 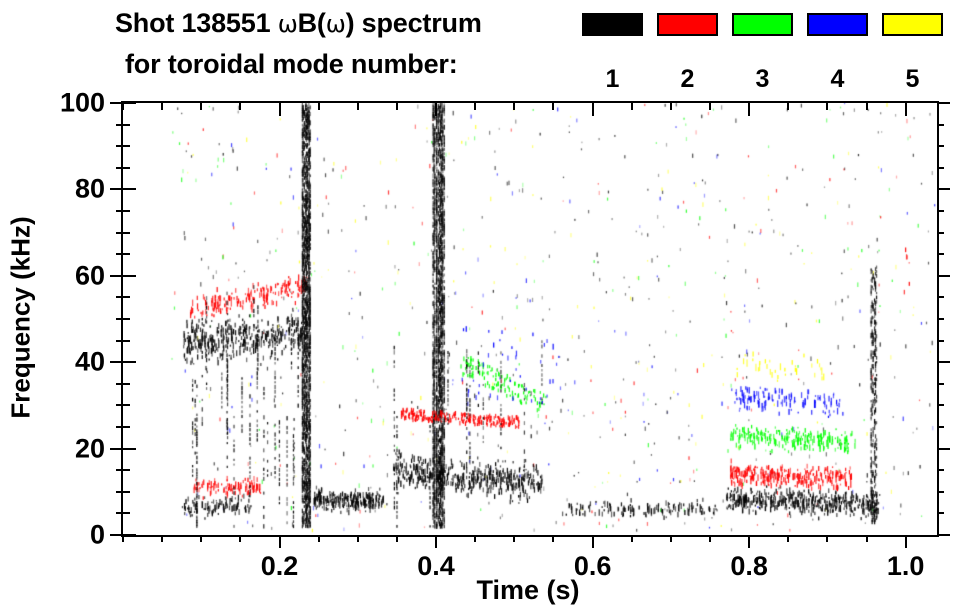 What do you see at coordinates (687, 24) in the screenshot?
I see `legend-swatch-n2` at bounding box center [687, 24].